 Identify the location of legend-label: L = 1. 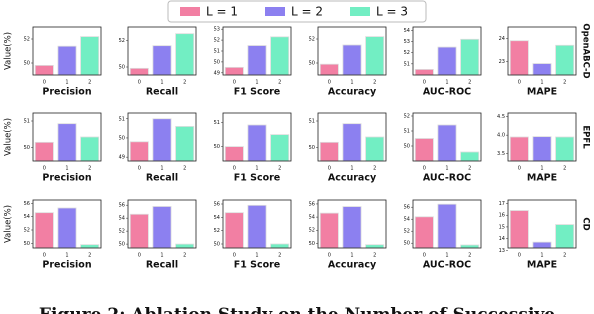
(222, 12).